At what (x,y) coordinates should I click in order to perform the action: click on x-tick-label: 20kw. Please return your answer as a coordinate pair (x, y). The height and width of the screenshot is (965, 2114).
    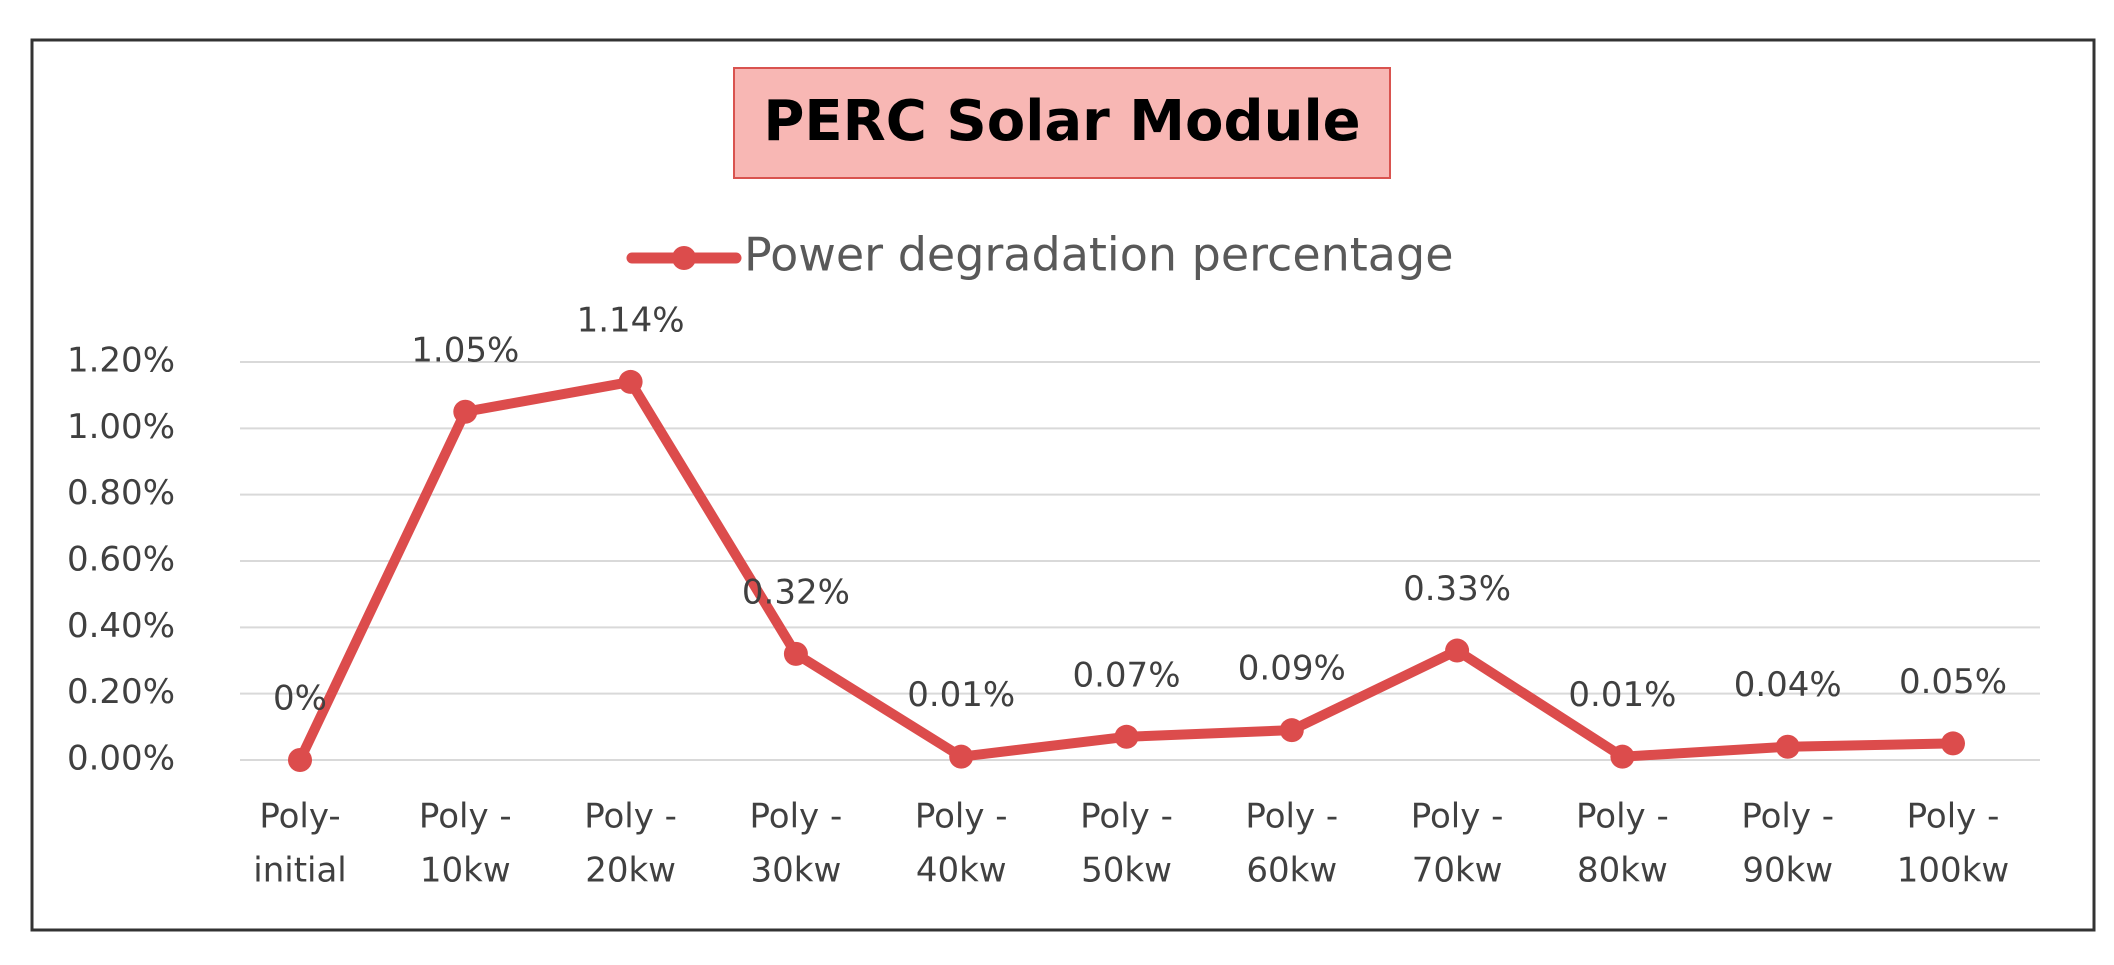
    Looking at the image, I should click on (630, 871).